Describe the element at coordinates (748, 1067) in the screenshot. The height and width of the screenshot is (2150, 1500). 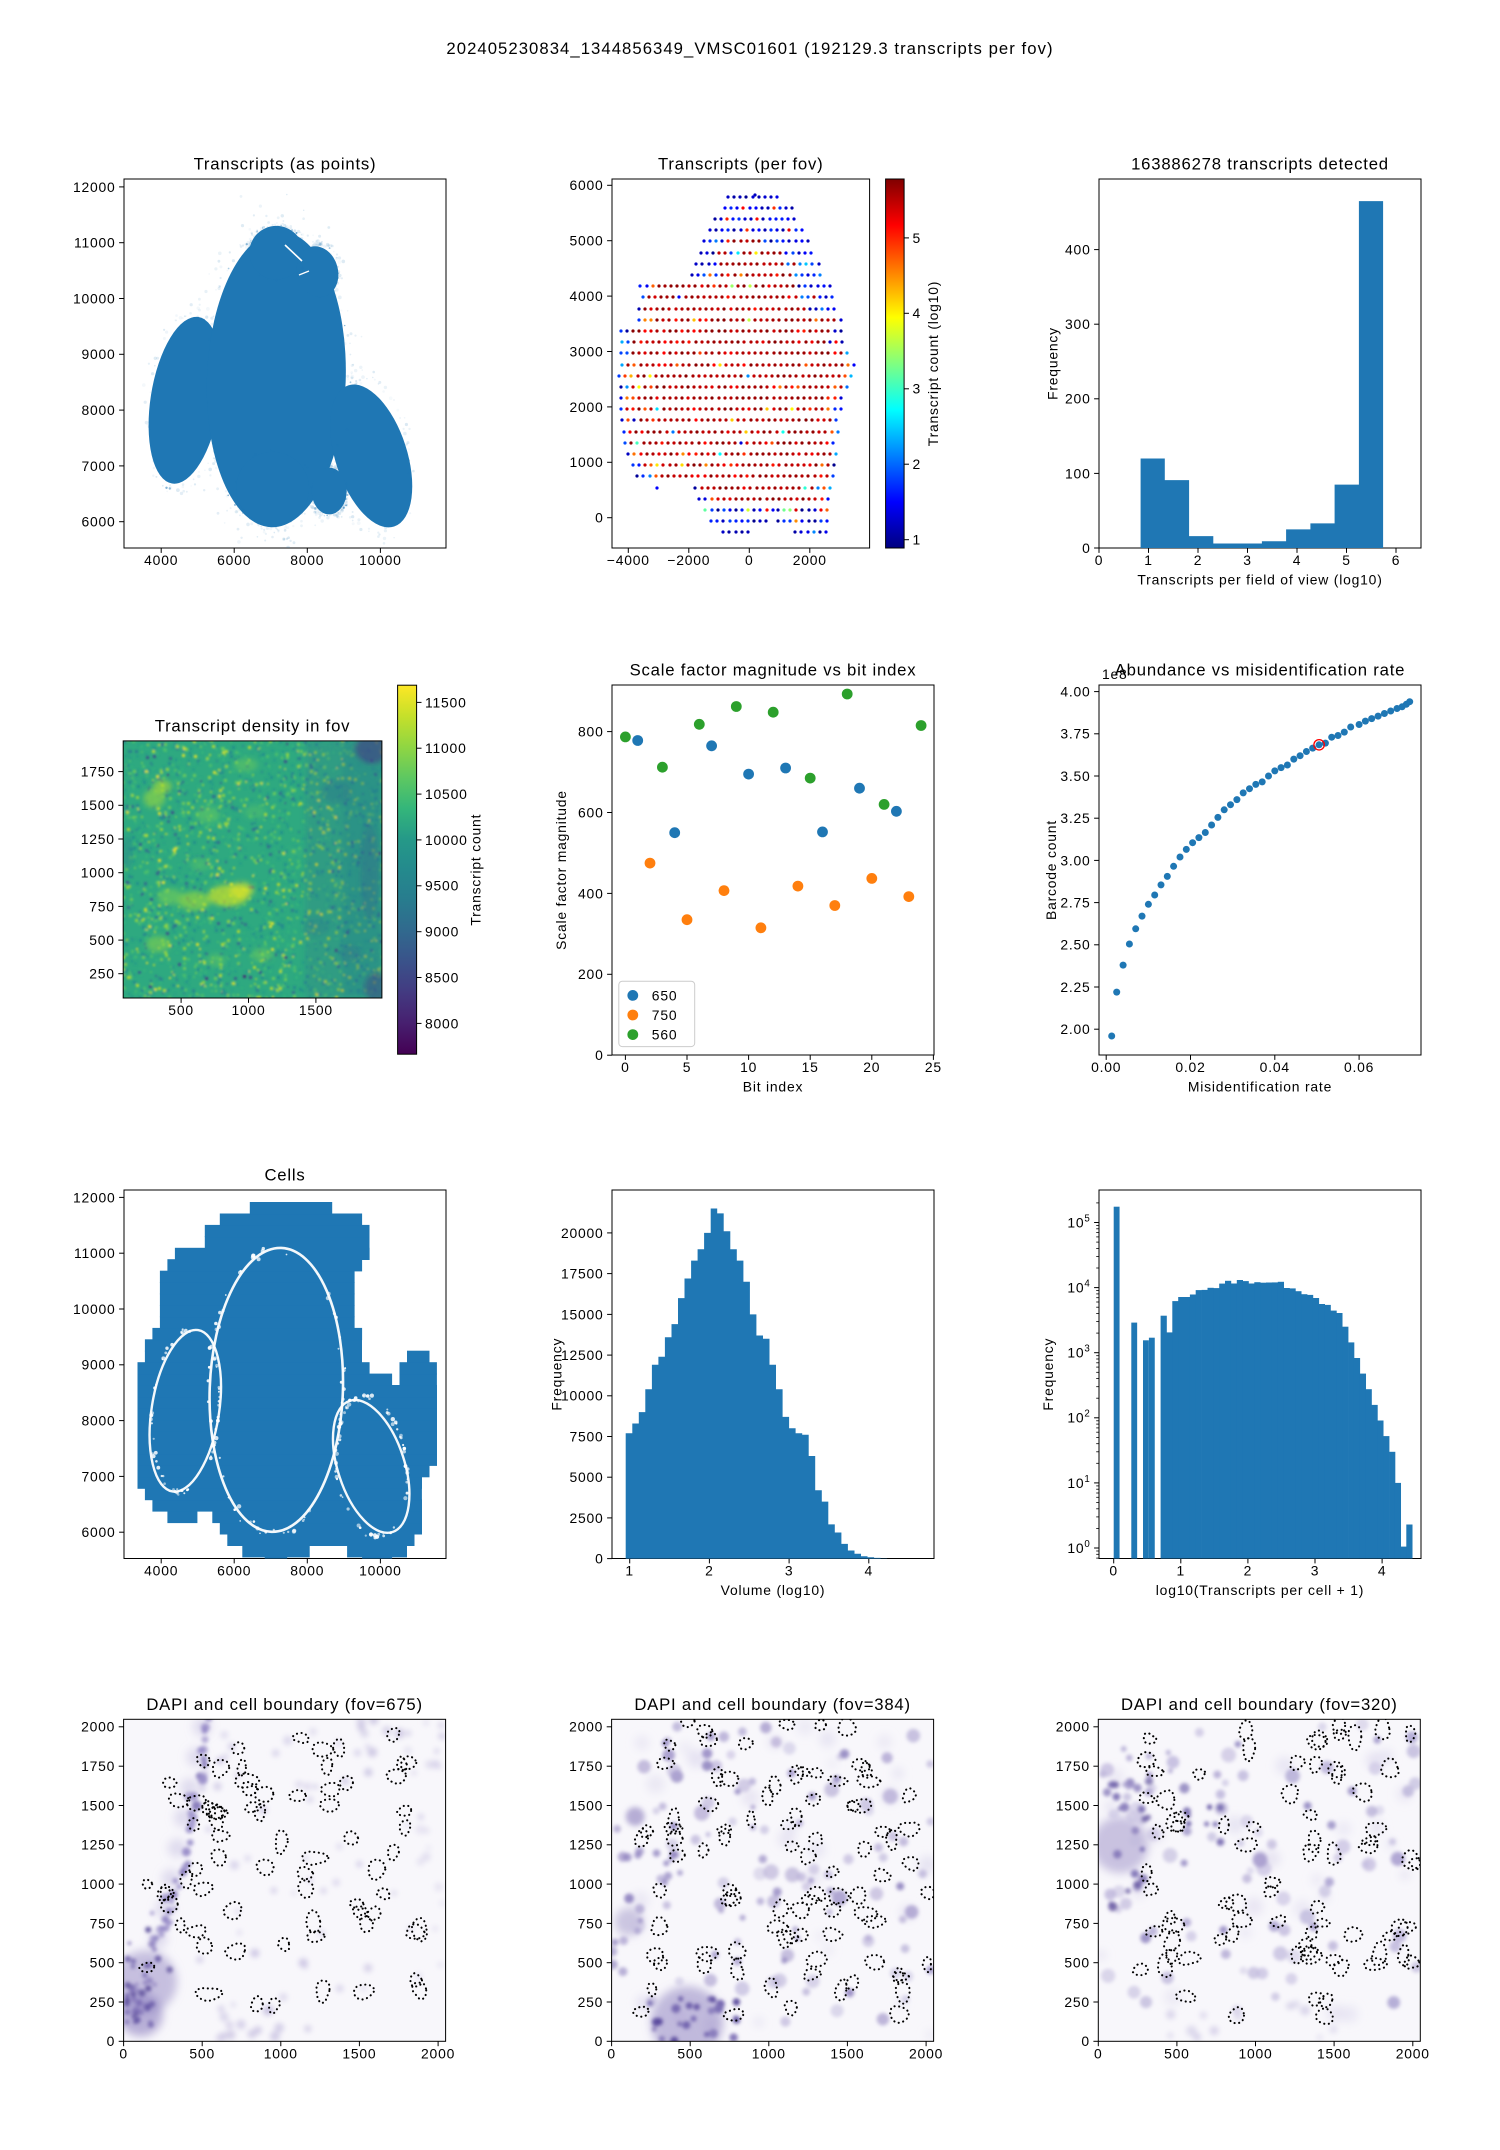
I see `svg-text: 10` at that location.